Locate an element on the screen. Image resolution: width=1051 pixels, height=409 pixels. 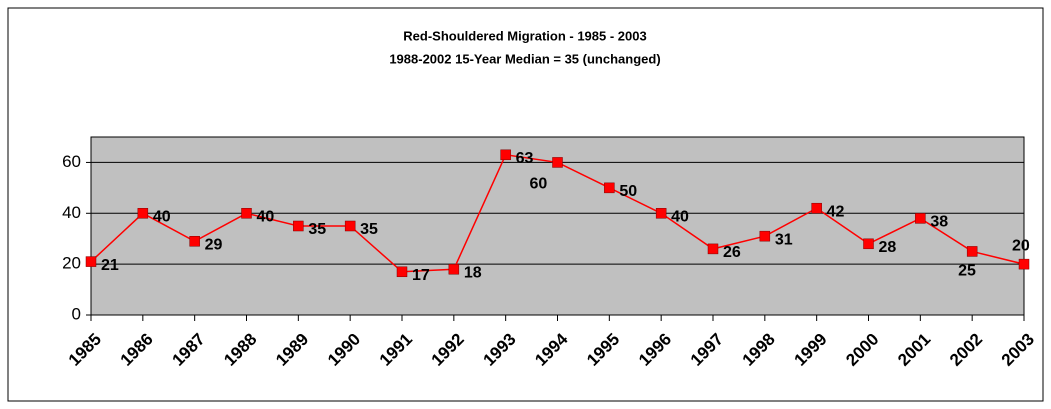
y-tick-label: 60 is located at coordinates (71, 161).